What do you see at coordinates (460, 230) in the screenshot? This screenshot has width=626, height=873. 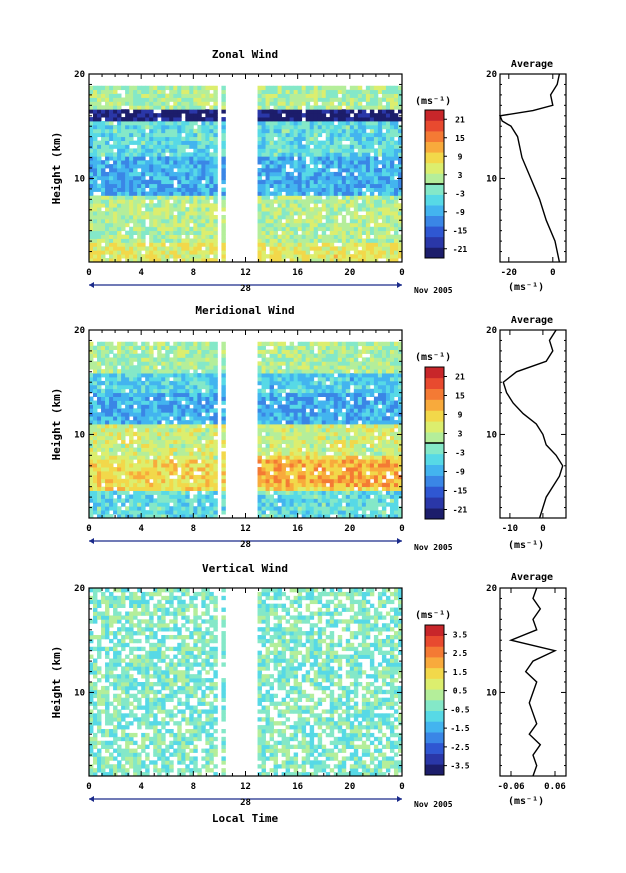 I see `colorbar-tick-label: -15` at bounding box center [460, 230].